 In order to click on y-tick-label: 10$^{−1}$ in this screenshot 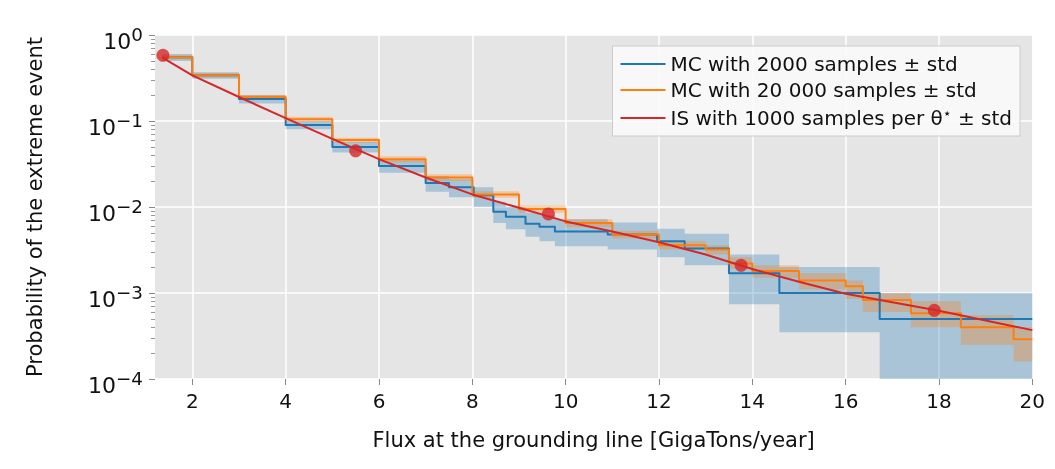, I will do `click(115, 125)`.